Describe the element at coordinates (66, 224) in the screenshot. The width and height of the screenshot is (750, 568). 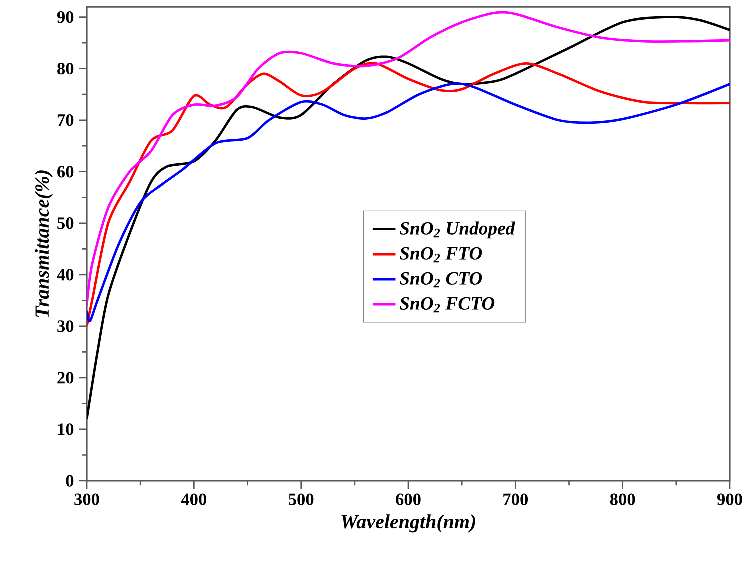
I see `y-tick-label: 50` at that location.